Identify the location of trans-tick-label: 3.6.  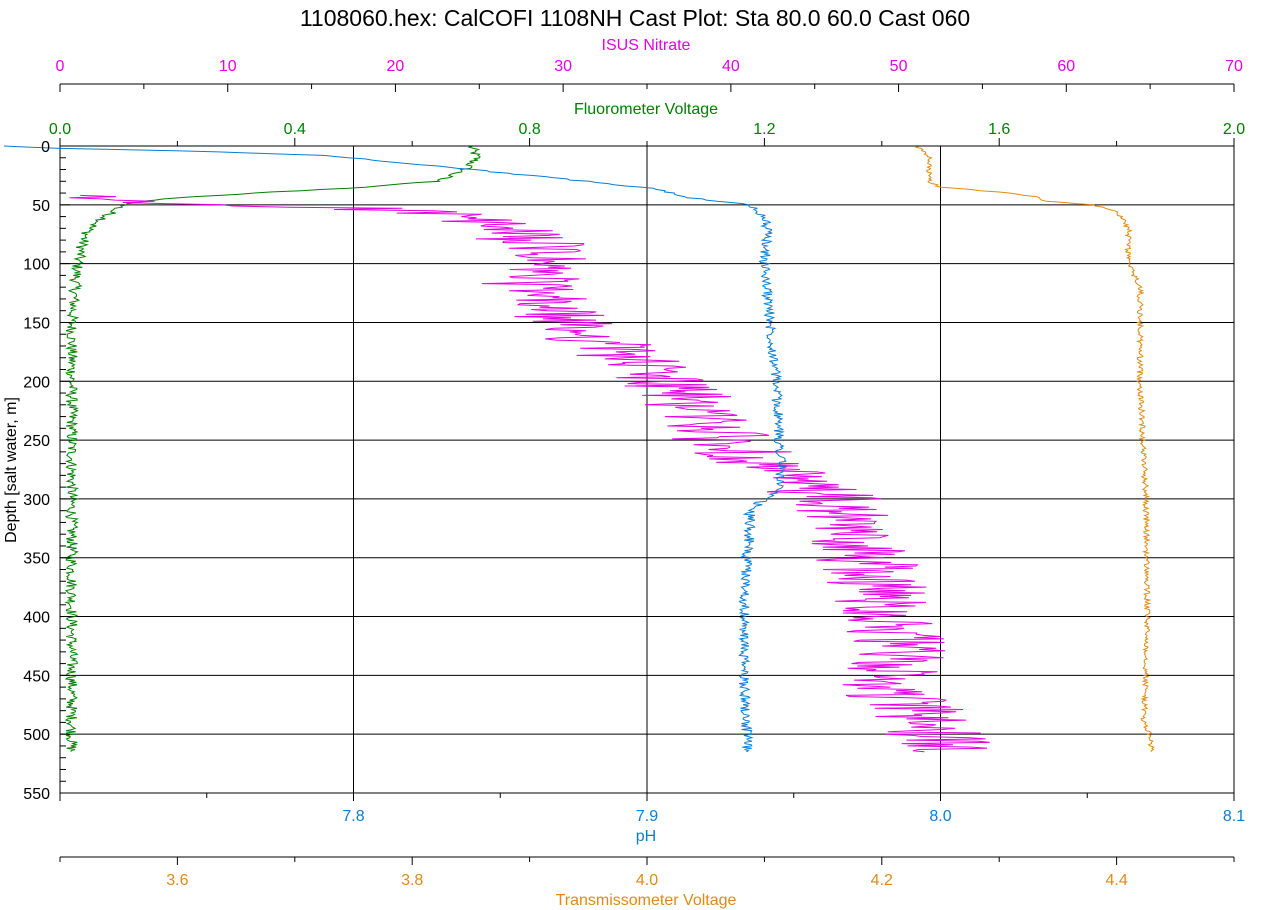
(177, 880).